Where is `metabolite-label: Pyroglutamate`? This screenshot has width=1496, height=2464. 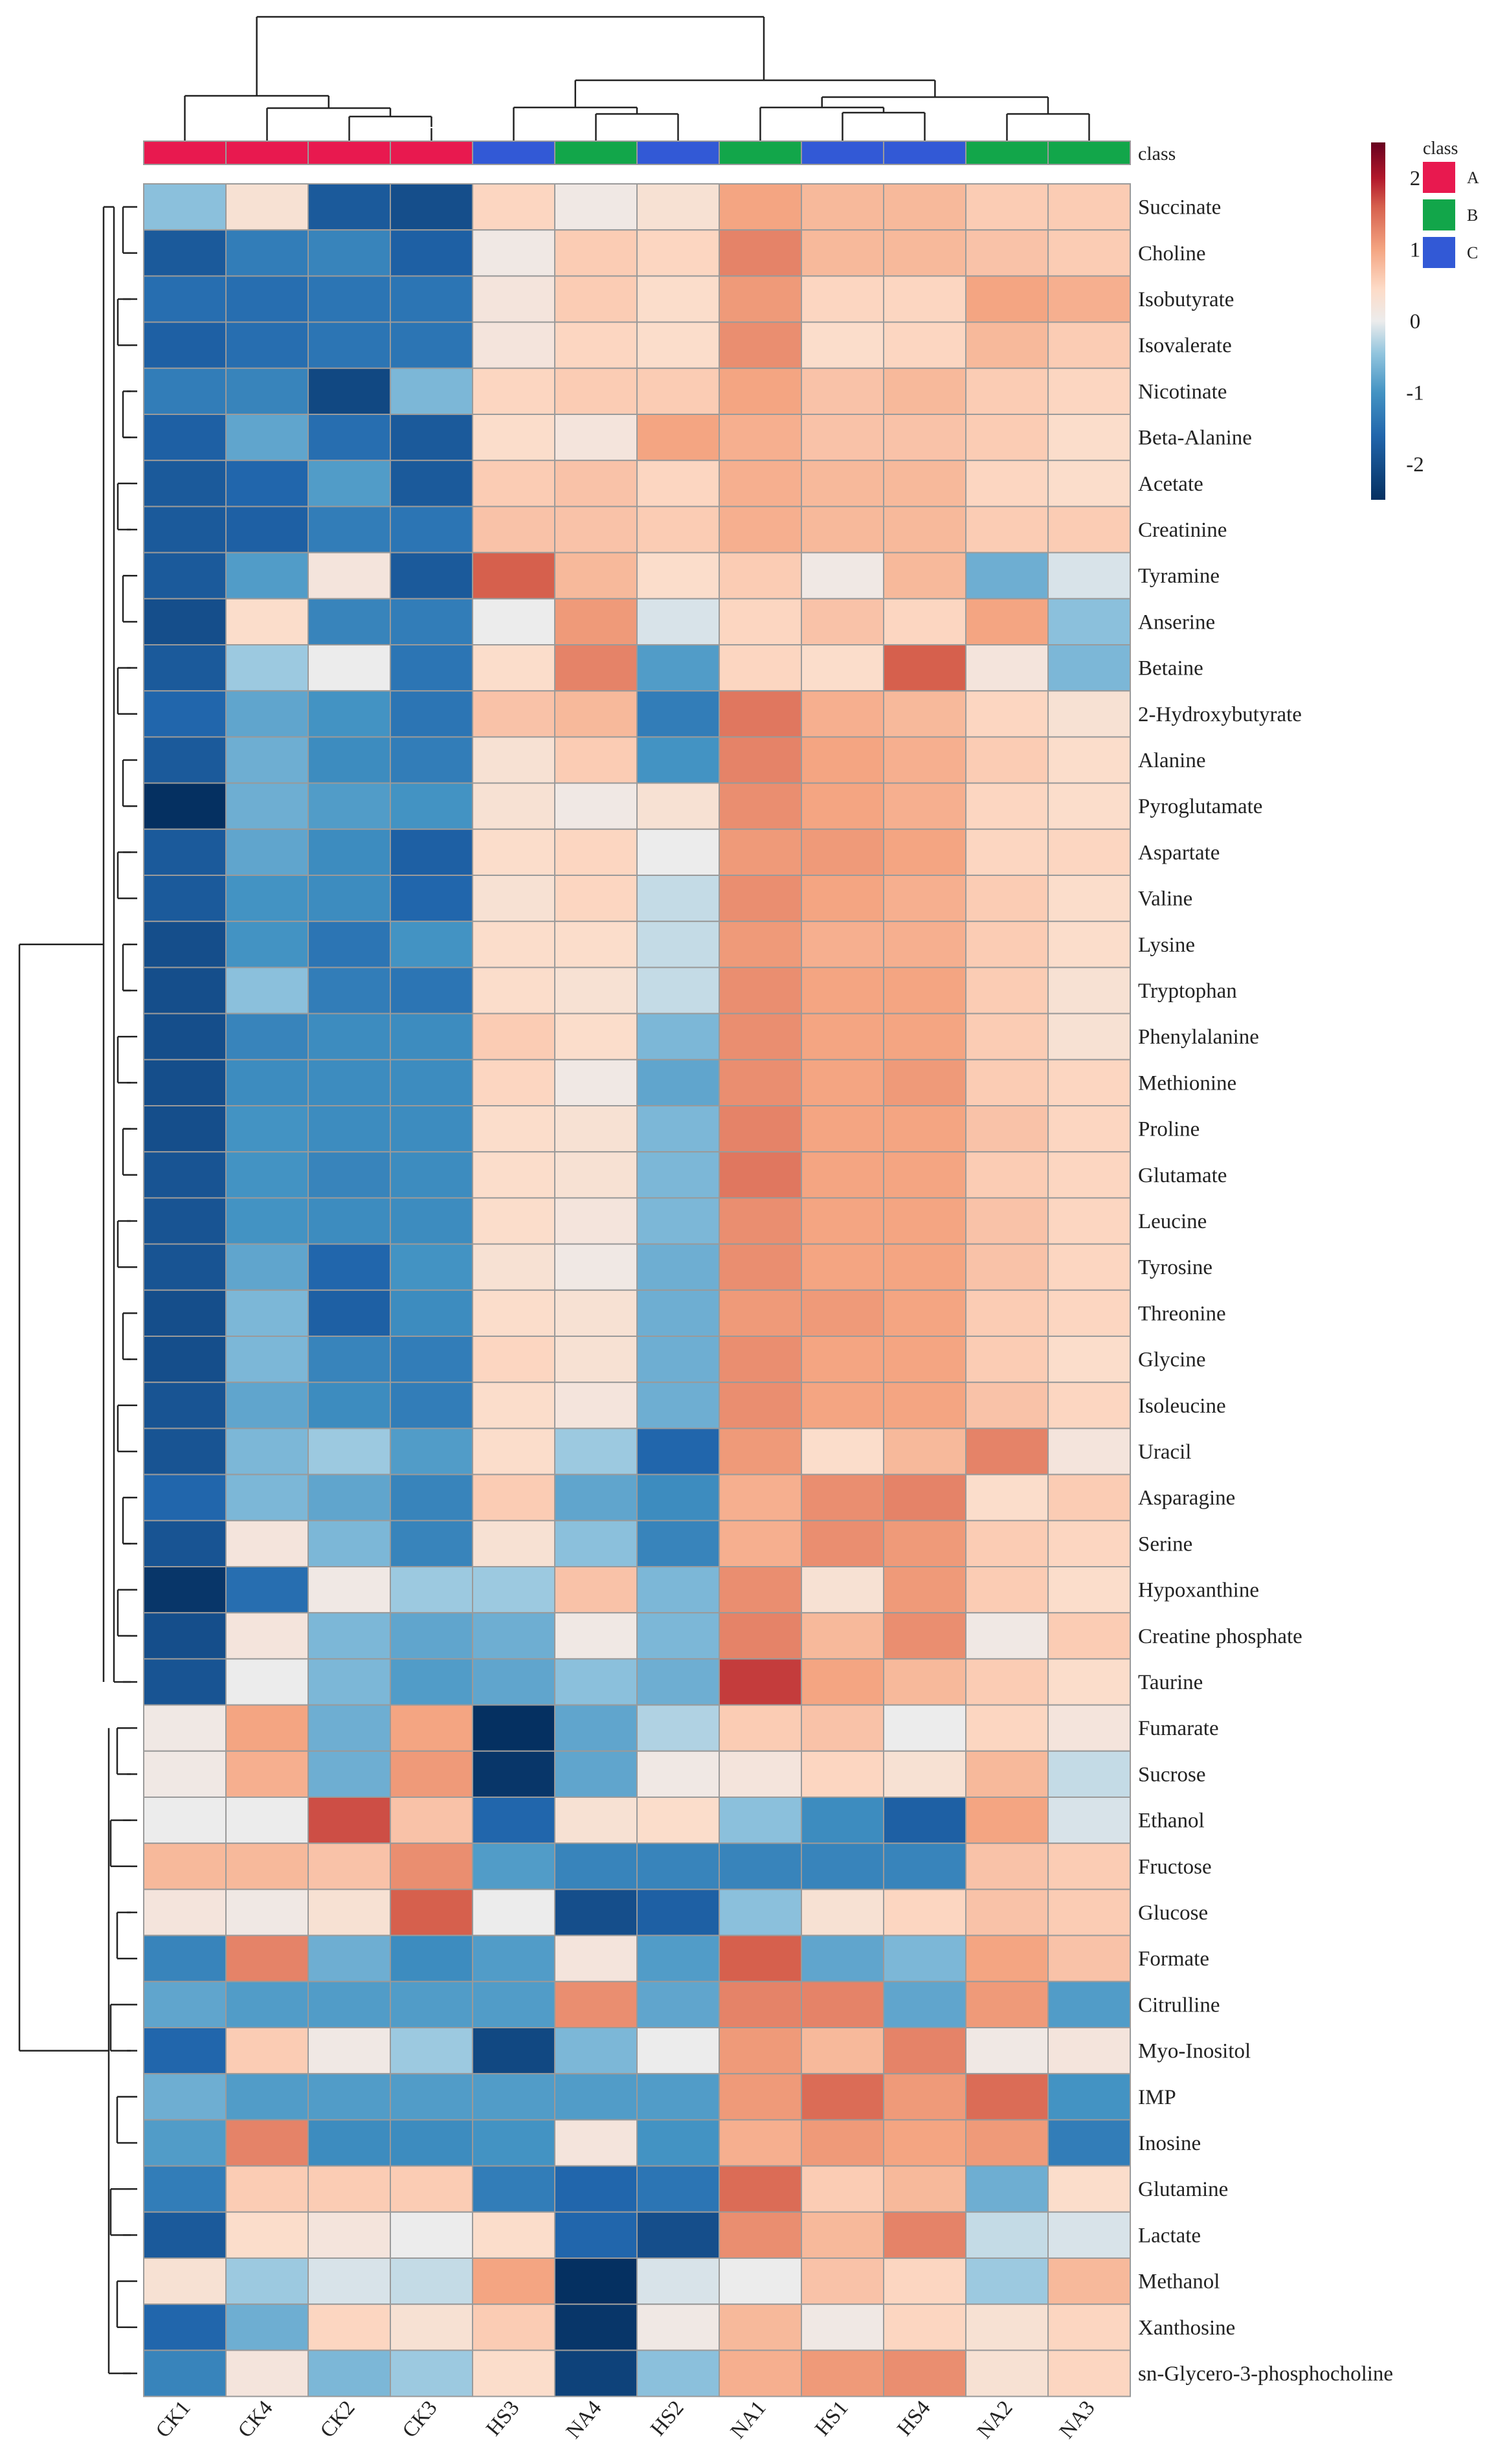
metabolite-label: Pyroglutamate is located at coordinates (1200, 807).